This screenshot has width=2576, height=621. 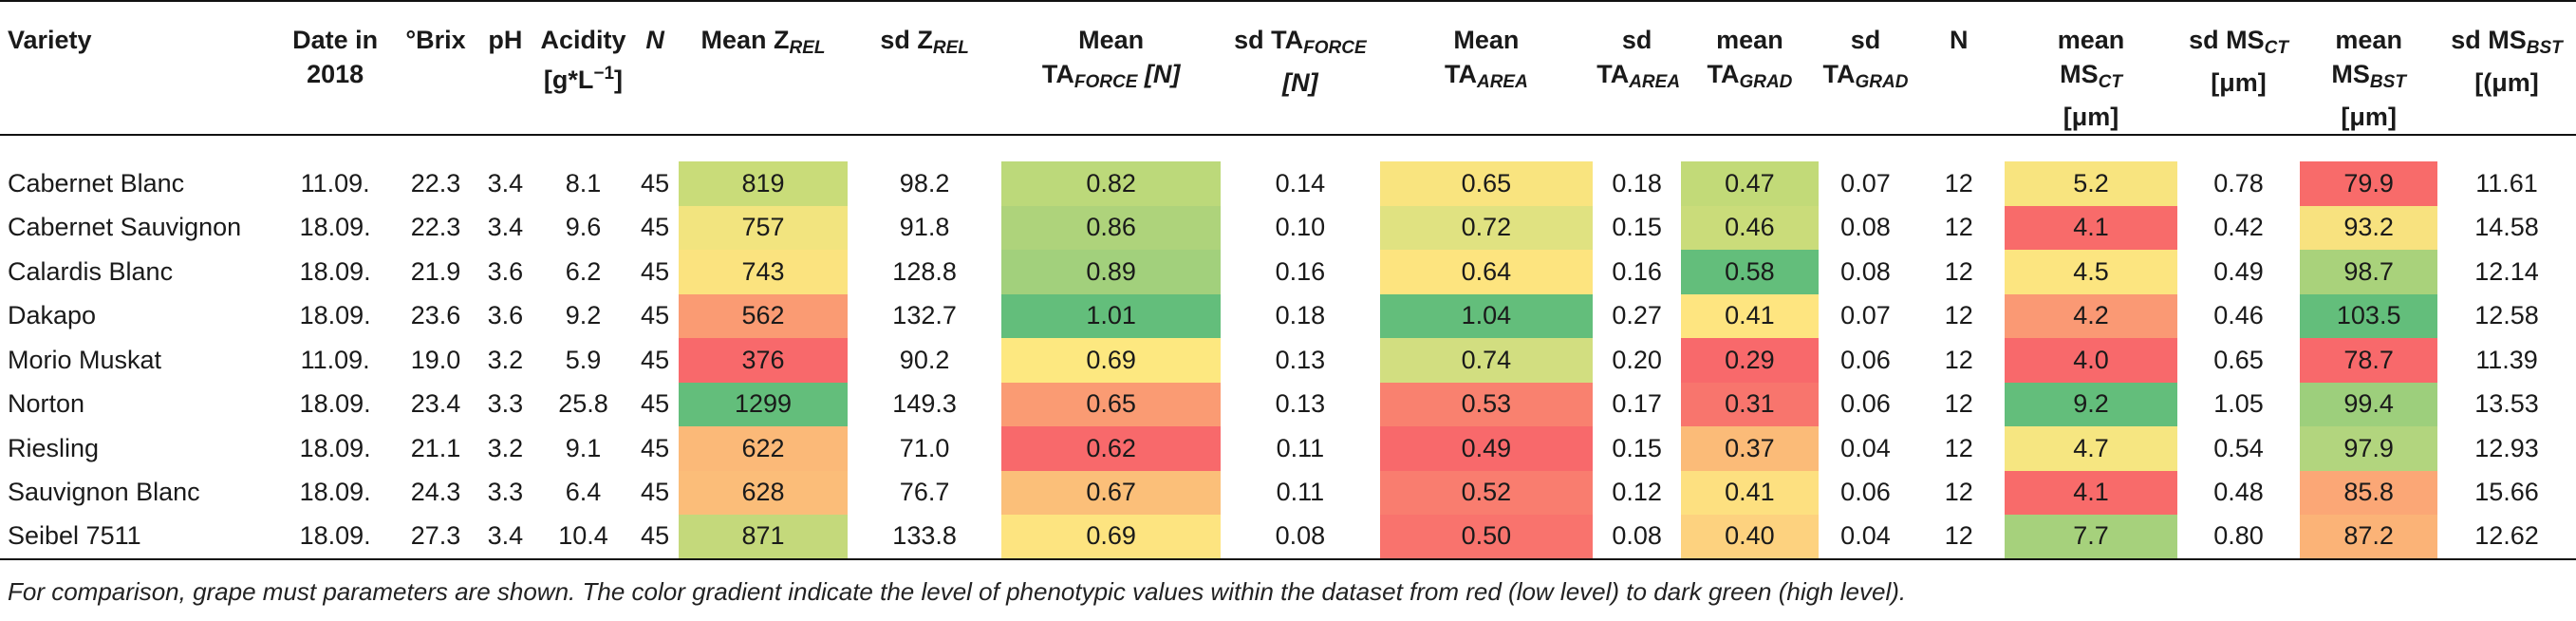 I want to click on cell-sd-taforce: 0.11, so click(x=1300, y=492).